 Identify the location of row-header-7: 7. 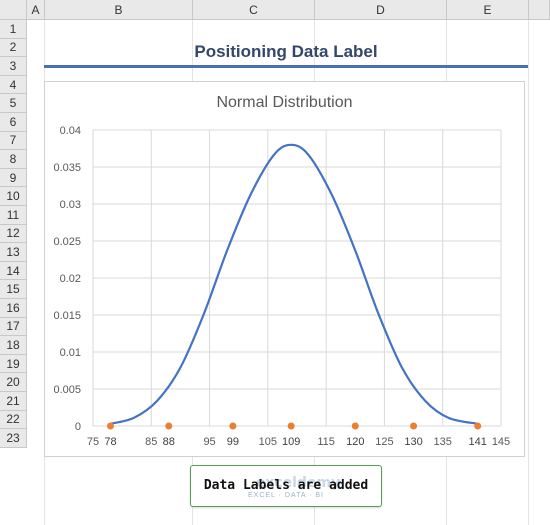
(13, 141).